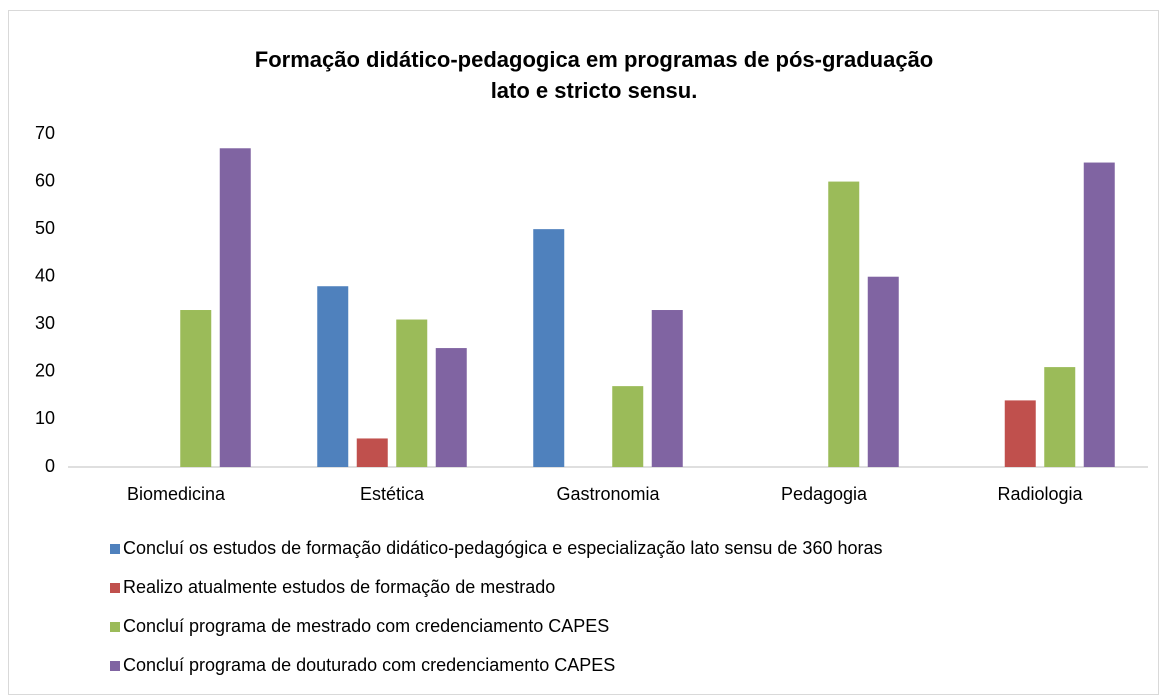 This screenshot has height=700, width=1167. What do you see at coordinates (392, 494) in the screenshot?
I see `x-tick-label: Estética` at bounding box center [392, 494].